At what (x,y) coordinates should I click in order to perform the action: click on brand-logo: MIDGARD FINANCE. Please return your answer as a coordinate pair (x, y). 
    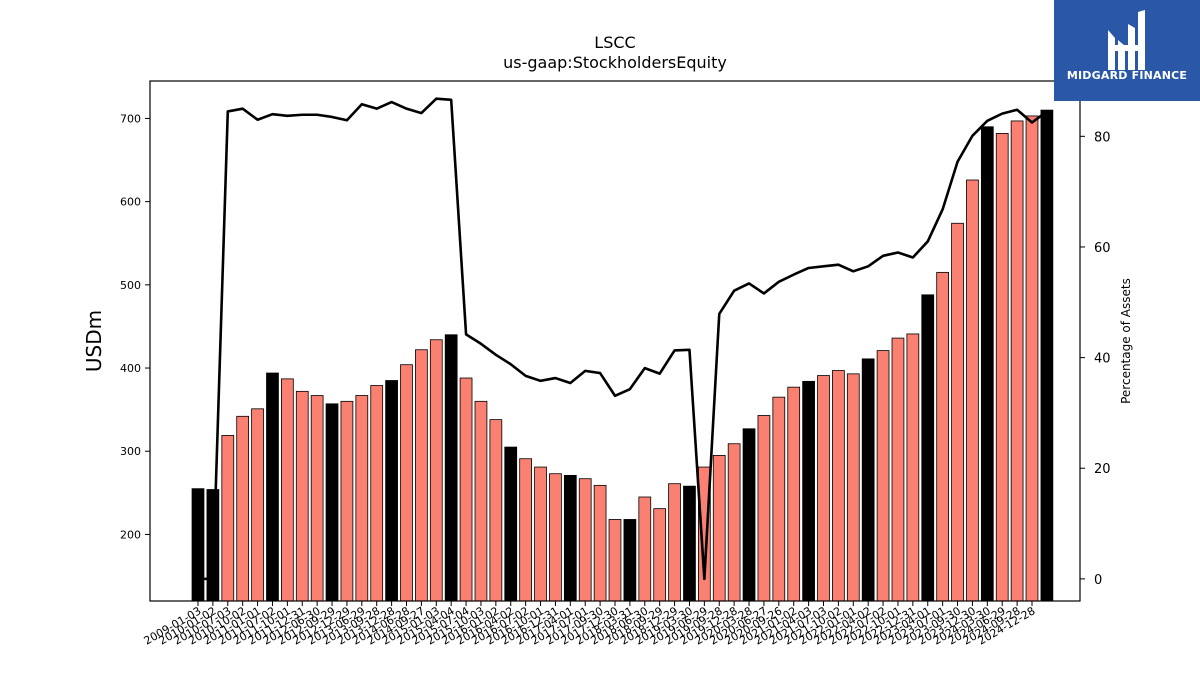
    Looking at the image, I should click on (1127, 50).